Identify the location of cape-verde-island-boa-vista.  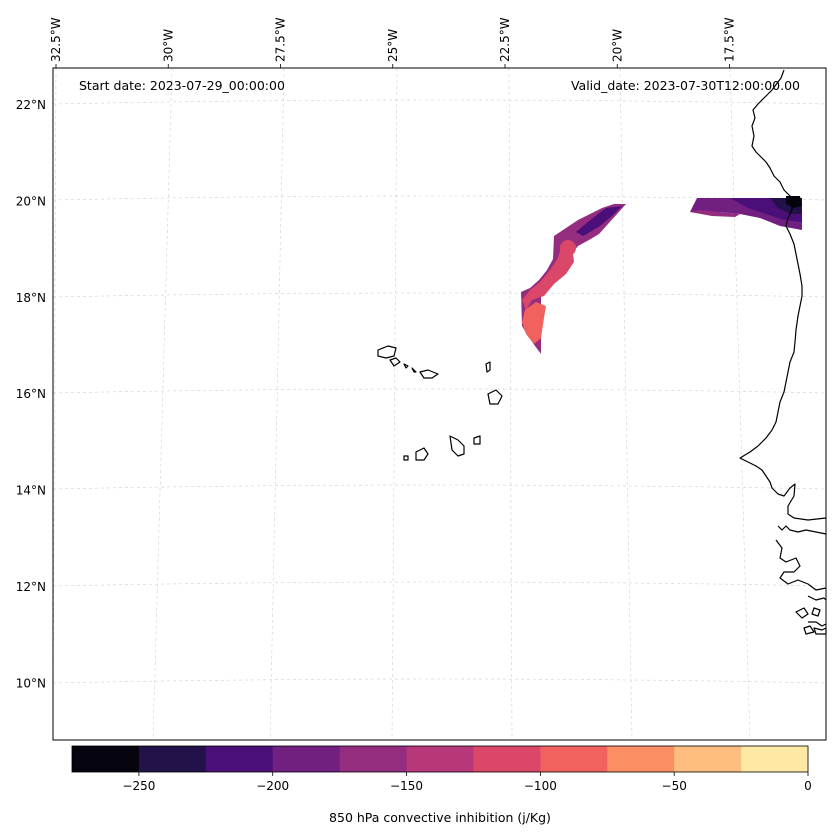
(495, 397).